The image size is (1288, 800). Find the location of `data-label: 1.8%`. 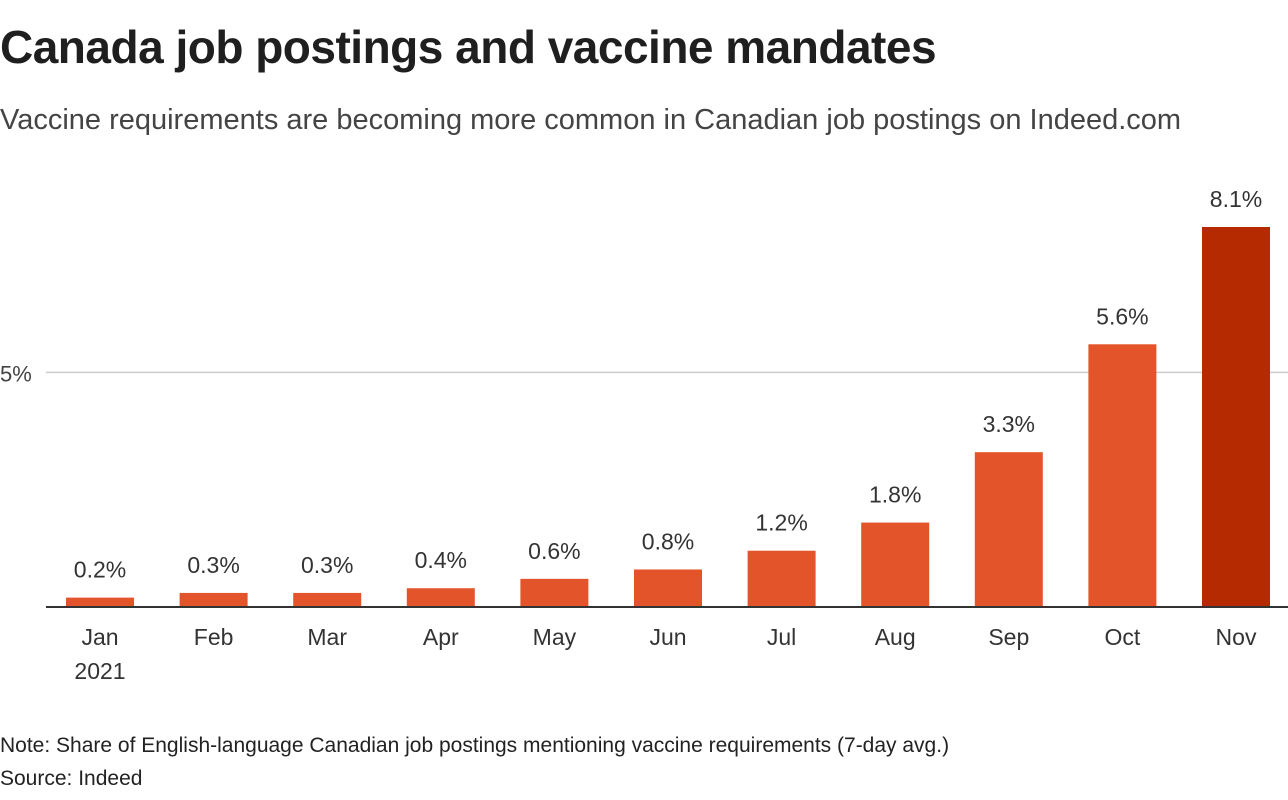

data-label: 1.8% is located at coordinates (895, 495).